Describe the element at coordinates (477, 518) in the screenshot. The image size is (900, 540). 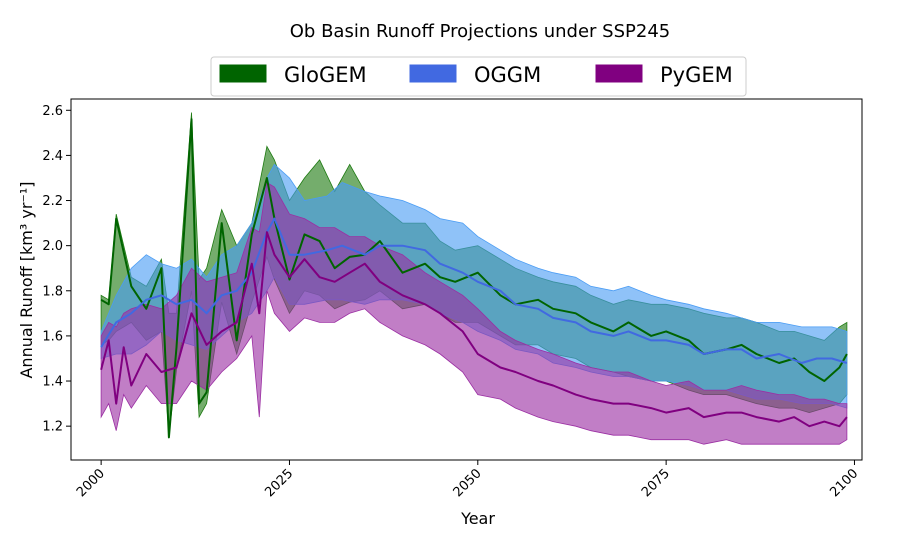
I see `x-axis-title: Year` at that location.